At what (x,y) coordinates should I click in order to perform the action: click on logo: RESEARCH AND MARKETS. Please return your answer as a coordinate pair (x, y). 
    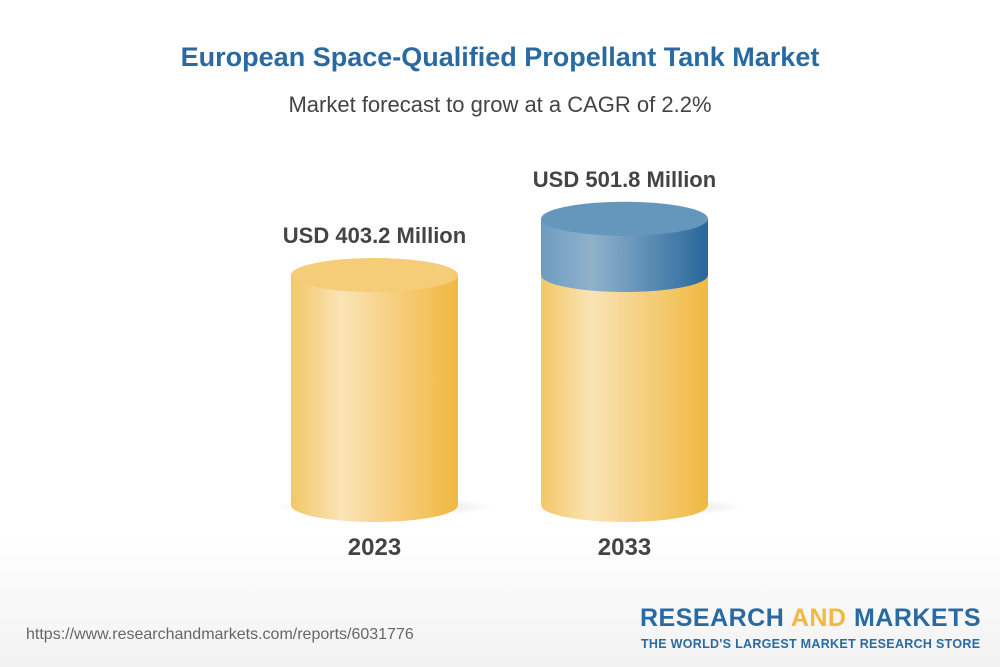
    Looking at the image, I should click on (811, 618).